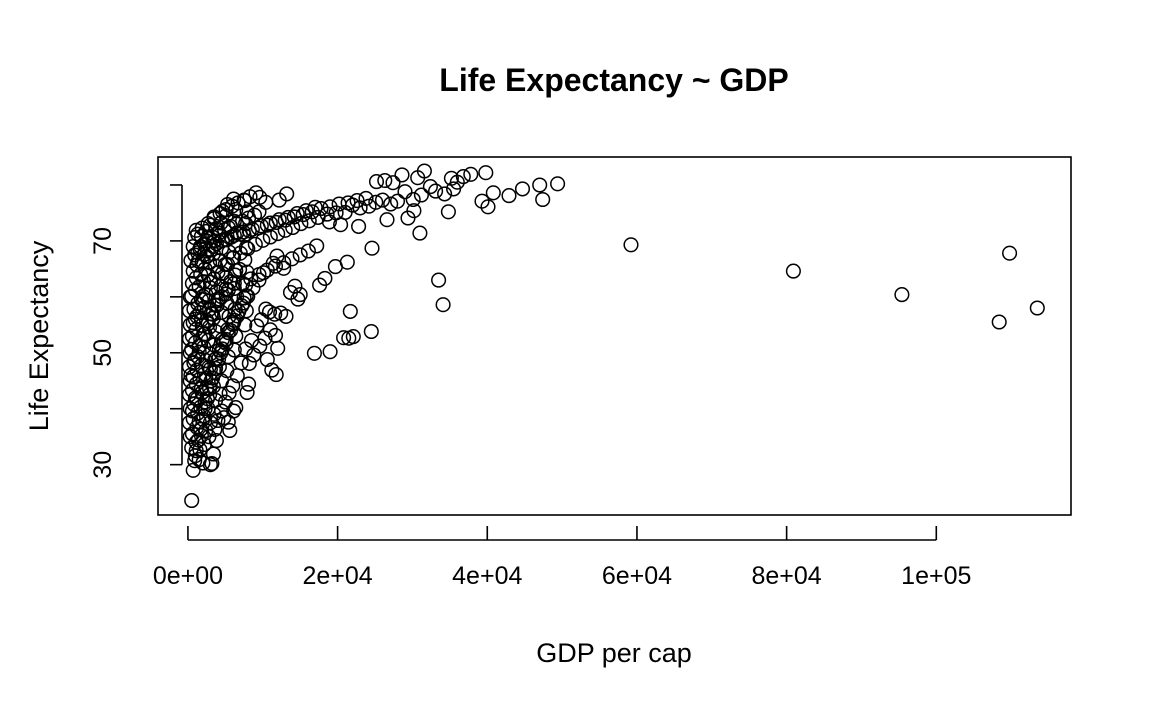  Describe the element at coordinates (136, 331) in the screenshot. I see `y-axis: 30 50 70` at that location.